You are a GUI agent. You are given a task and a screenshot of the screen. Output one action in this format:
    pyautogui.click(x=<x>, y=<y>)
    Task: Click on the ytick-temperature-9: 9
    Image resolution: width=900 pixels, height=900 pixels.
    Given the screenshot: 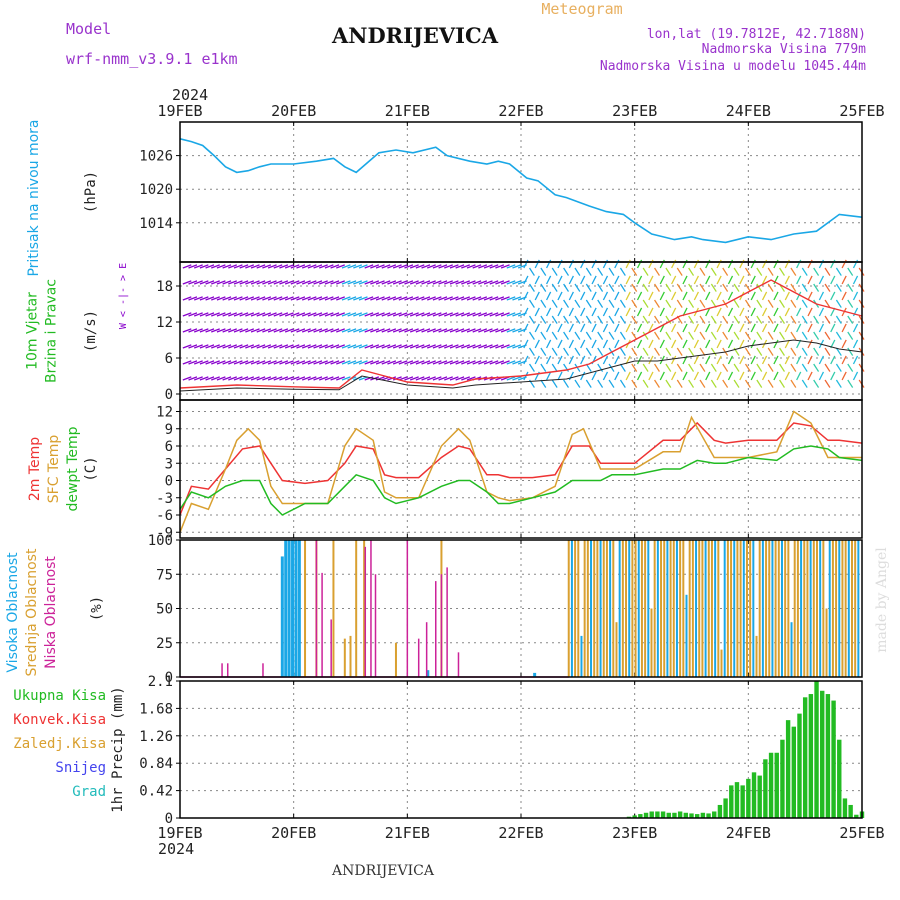 What is the action you would take?
    pyautogui.click(x=169, y=430)
    